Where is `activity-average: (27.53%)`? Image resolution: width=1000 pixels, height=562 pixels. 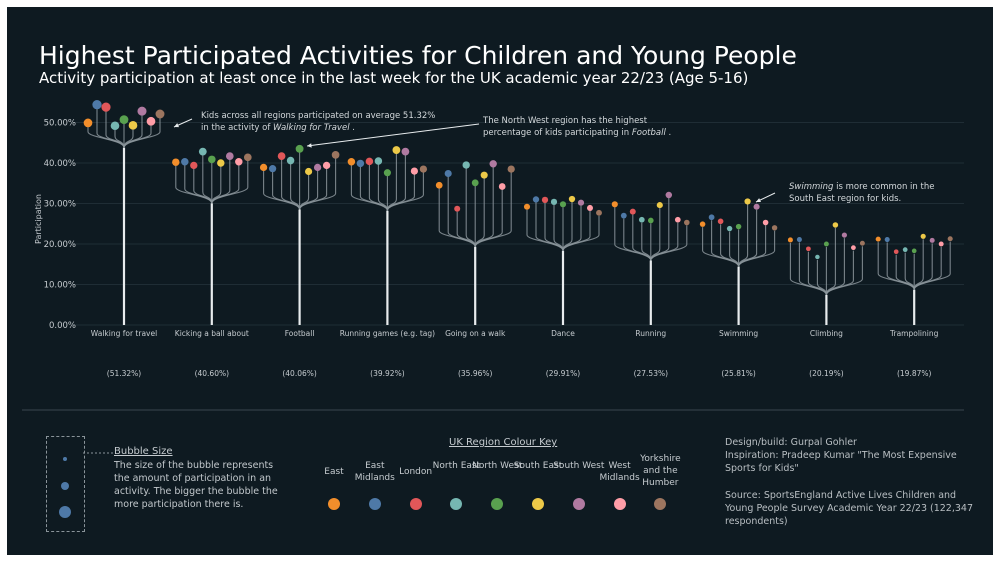
activity-average: (27.53%) is located at coordinates (651, 373).